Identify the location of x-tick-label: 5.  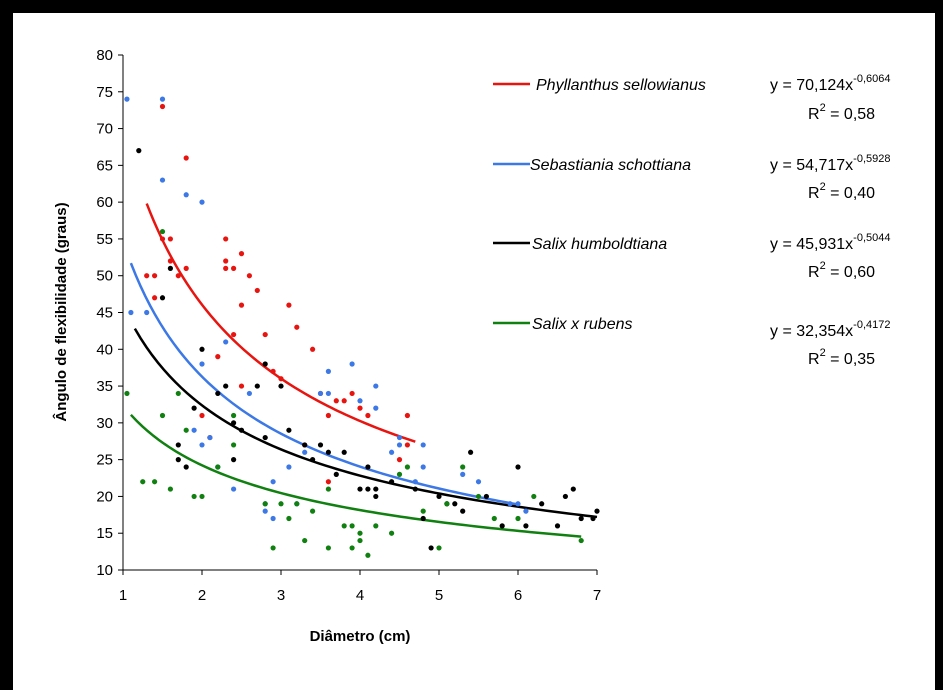
(439, 595).